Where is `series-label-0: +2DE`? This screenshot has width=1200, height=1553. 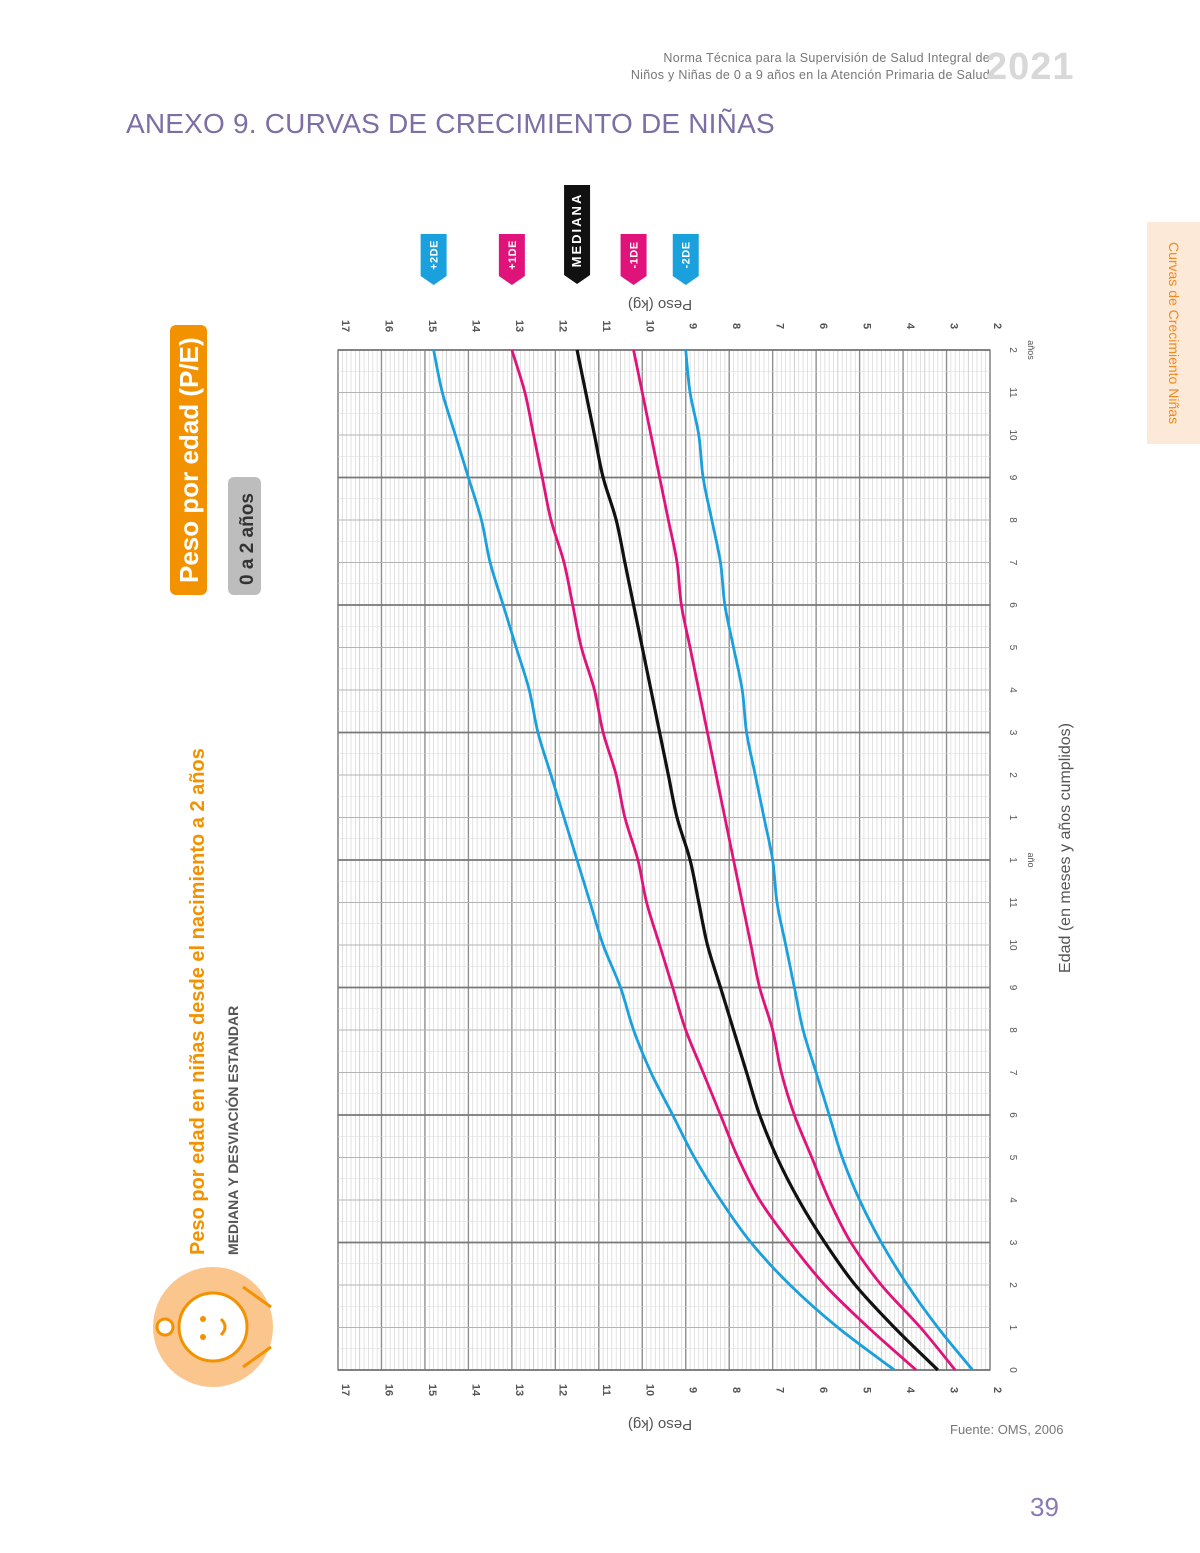 series-label-0: +2DE is located at coordinates (435, 255).